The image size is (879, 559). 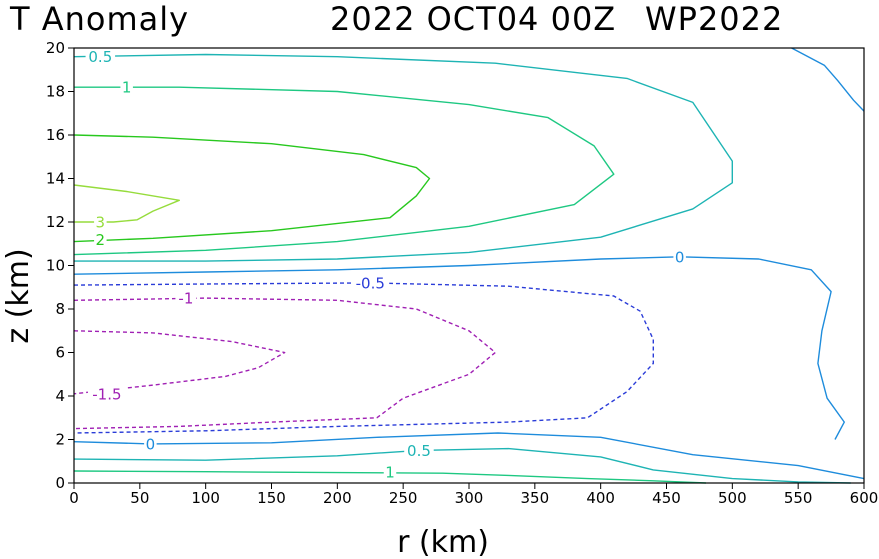 I want to click on x-tick-label: 250, so click(x=403, y=498).